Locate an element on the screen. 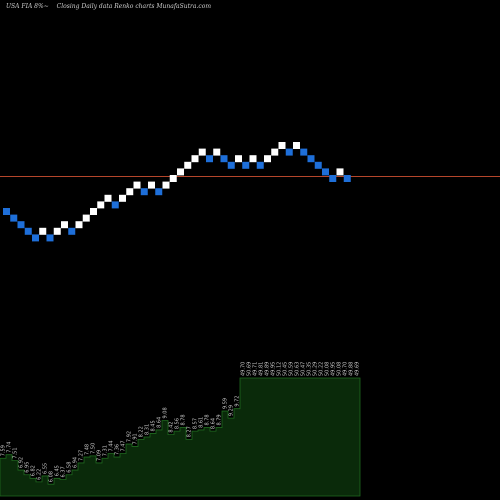 This screenshot has height=500, width=500. volume-label: 7.51 is located at coordinates (16, 452).